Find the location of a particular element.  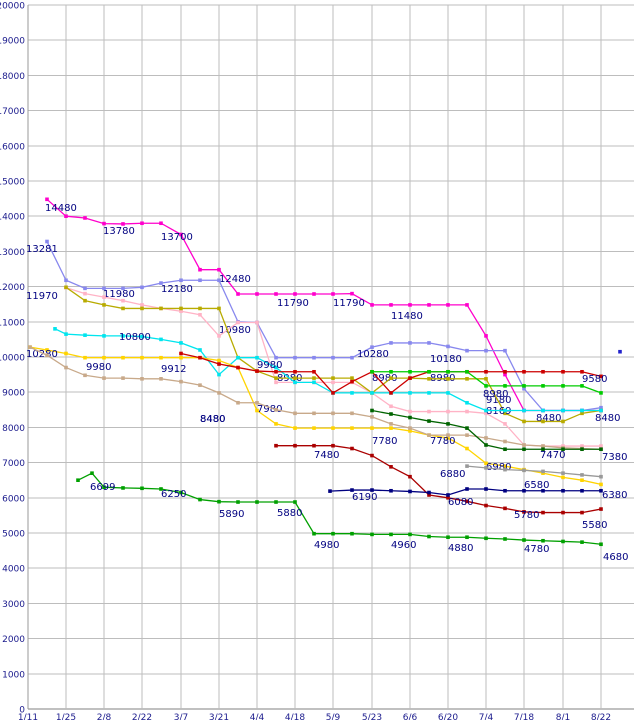

data-point-label: 9980 is located at coordinates (98, 367).